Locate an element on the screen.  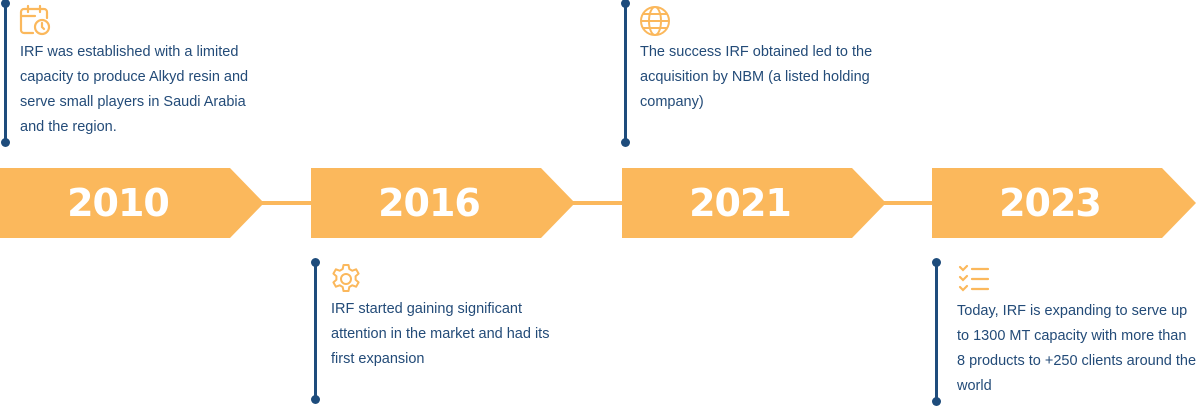
year-arrow-2010: 2010 is located at coordinates (132, 203).